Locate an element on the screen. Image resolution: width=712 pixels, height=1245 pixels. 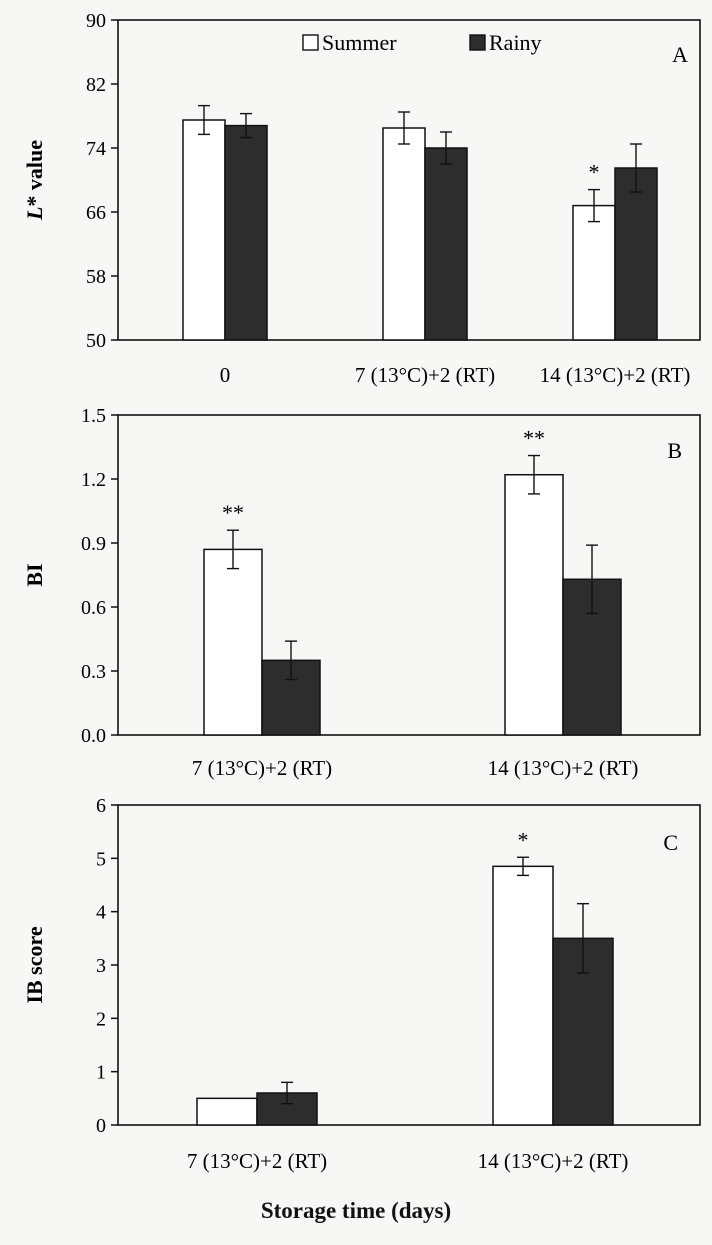
y-axis-label: L* value is located at coordinates (34, 180).